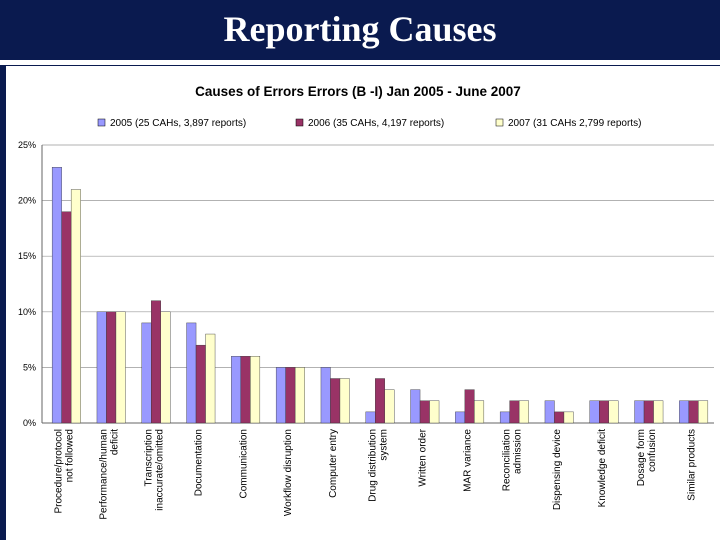 The width and height of the screenshot is (720, 540). Describe the element at coordinates (27, 312) in the screenshot. I see `y-tick-label: 10%` at that location.